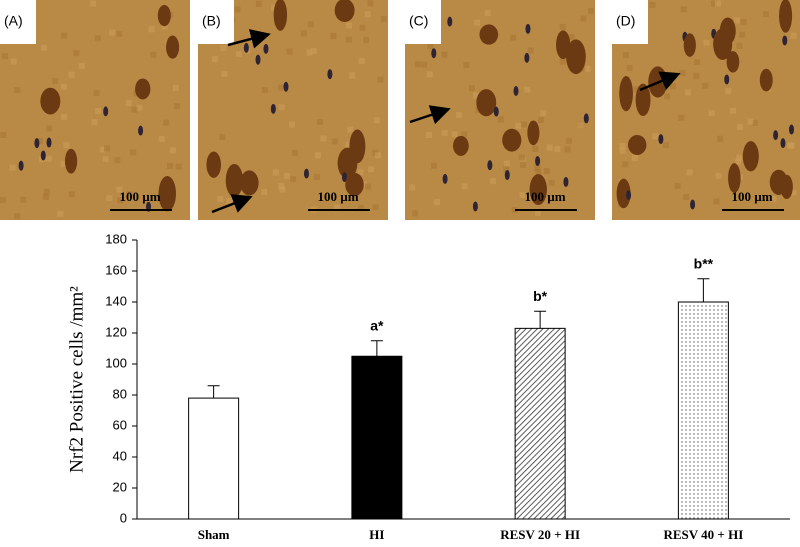 This screenshot has height=547, width=800. What do you see at coordinates (540, 534) in the screenshot?
I see `x-tick-label: RESV 20 + HI` at bounding box center [540, 534].